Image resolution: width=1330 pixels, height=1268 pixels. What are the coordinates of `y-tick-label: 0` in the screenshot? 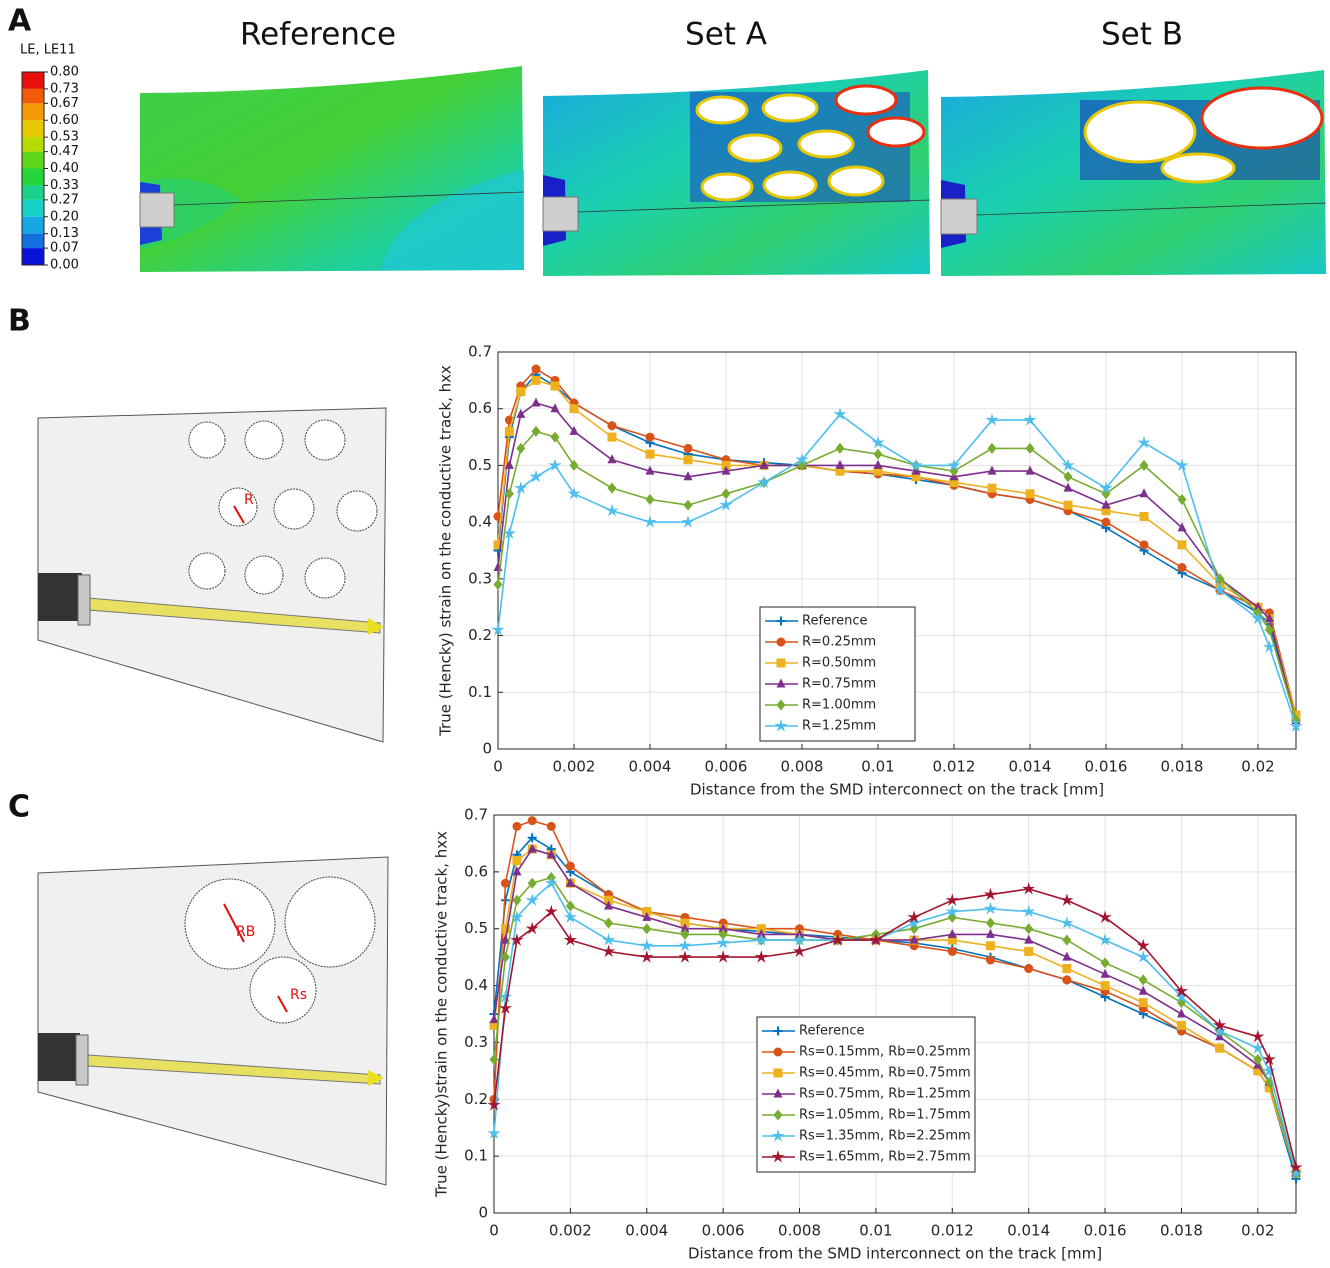 It's located at (483, 1213).